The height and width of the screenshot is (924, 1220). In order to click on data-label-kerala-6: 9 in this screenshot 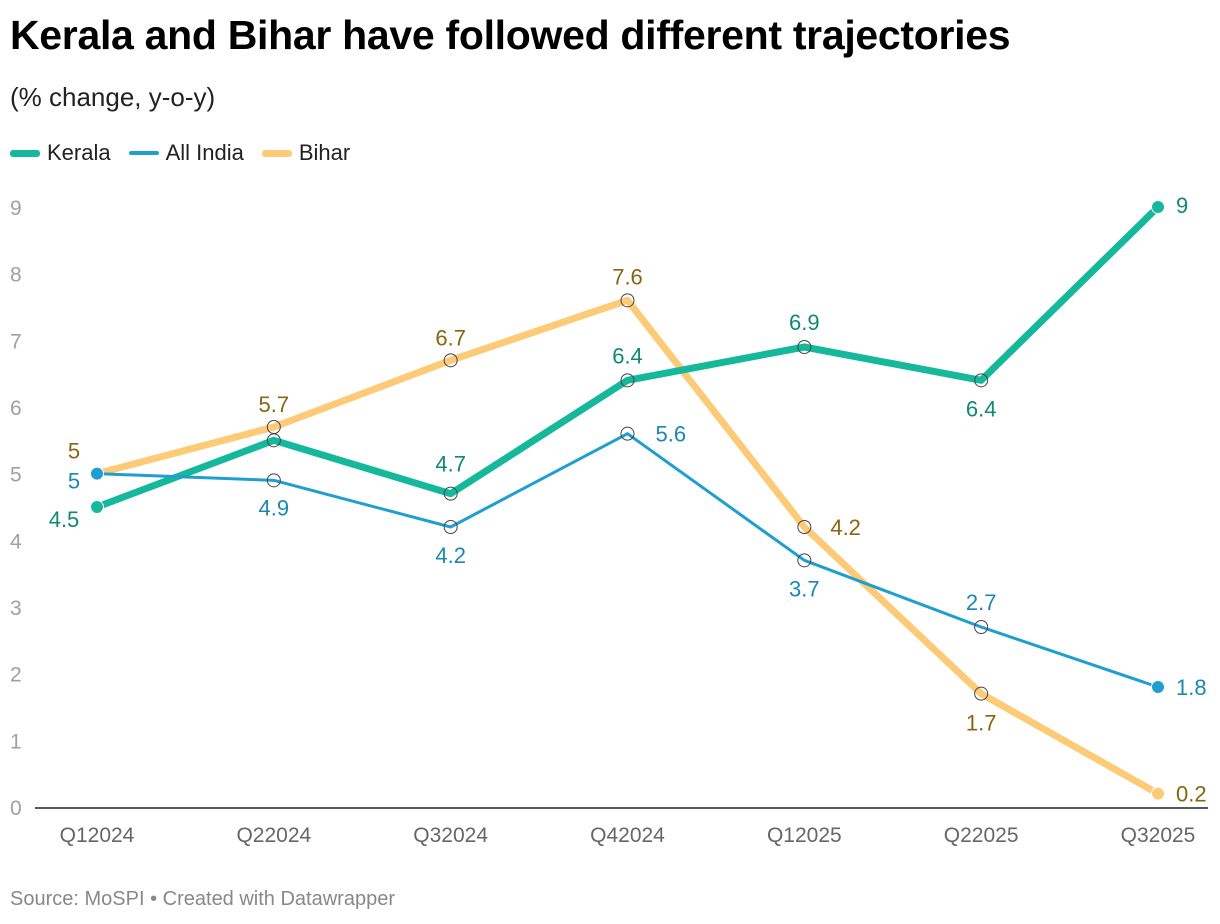, I will do `click(1182, 205)`.